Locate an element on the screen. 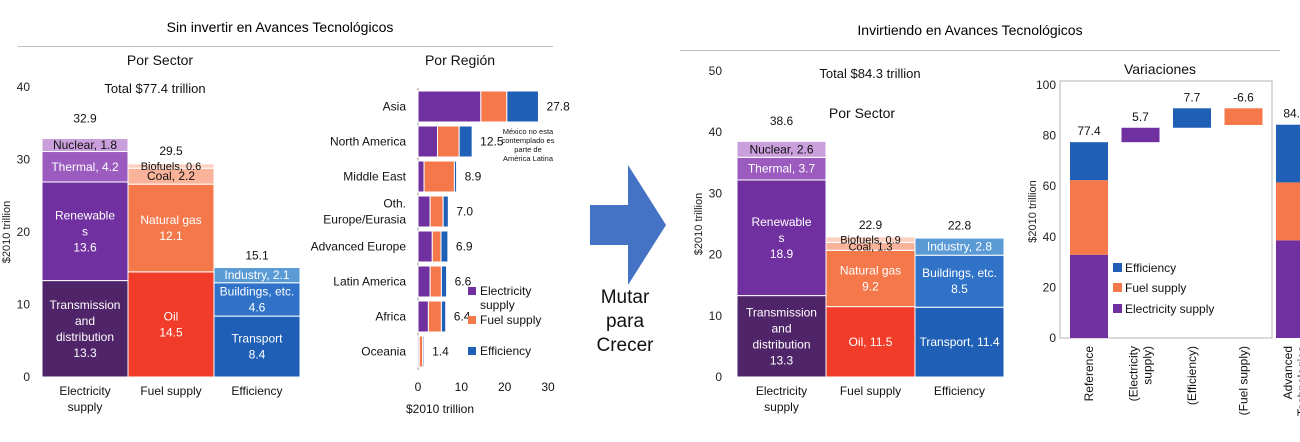 The width and height of the screenshot is (1300, 442). x-category-label: (Electricity is located at coordinates (1134, 373).